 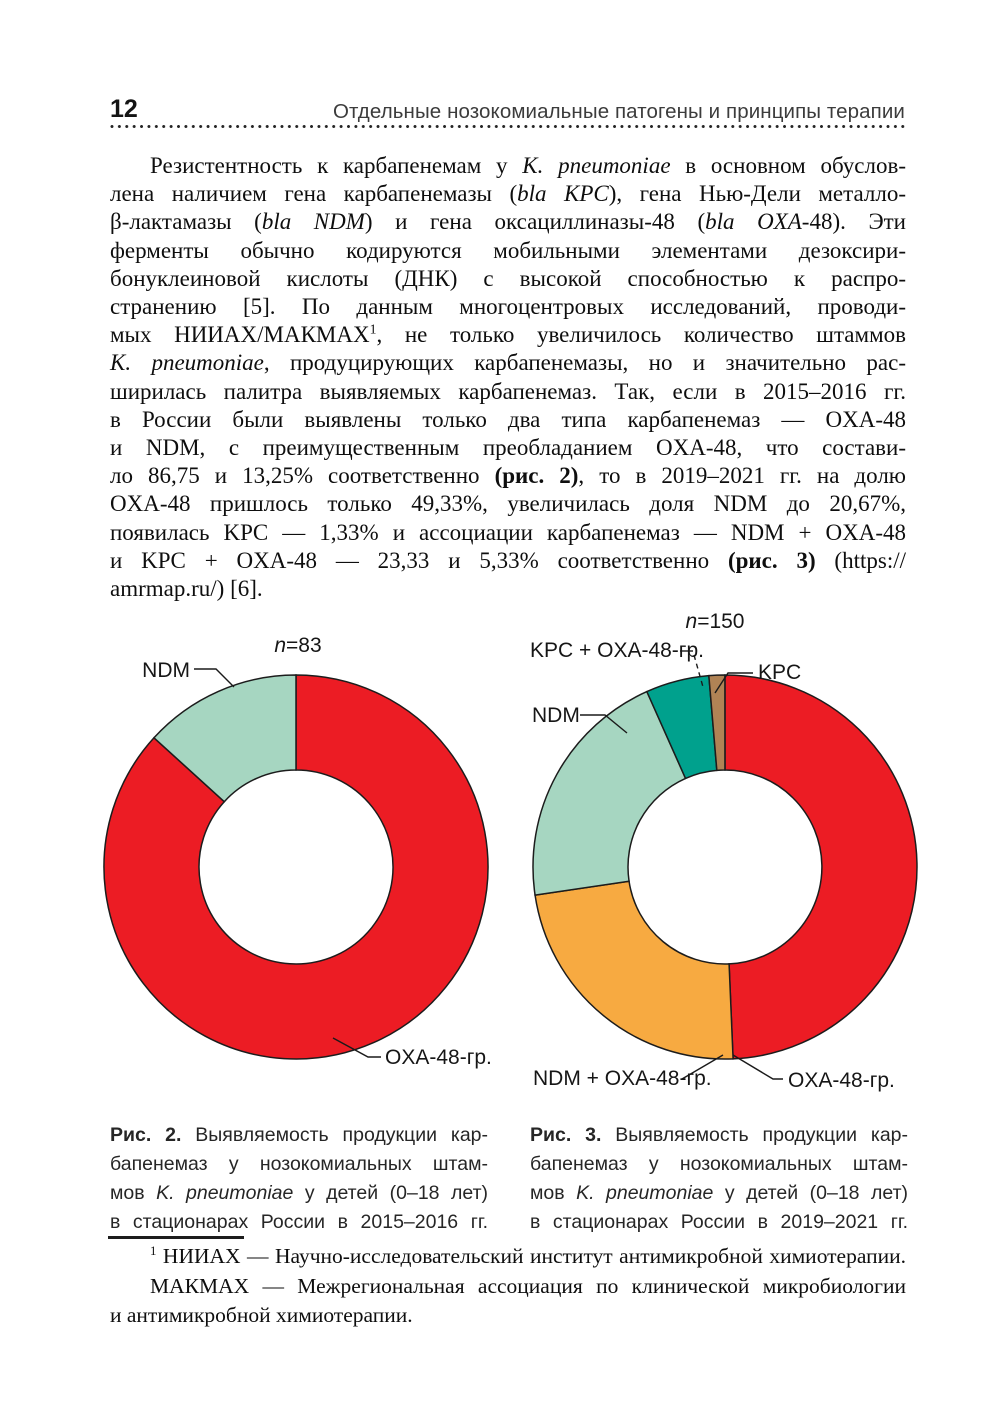 I want to click on sample-size-label: n=83, so click(x=297, y=645).